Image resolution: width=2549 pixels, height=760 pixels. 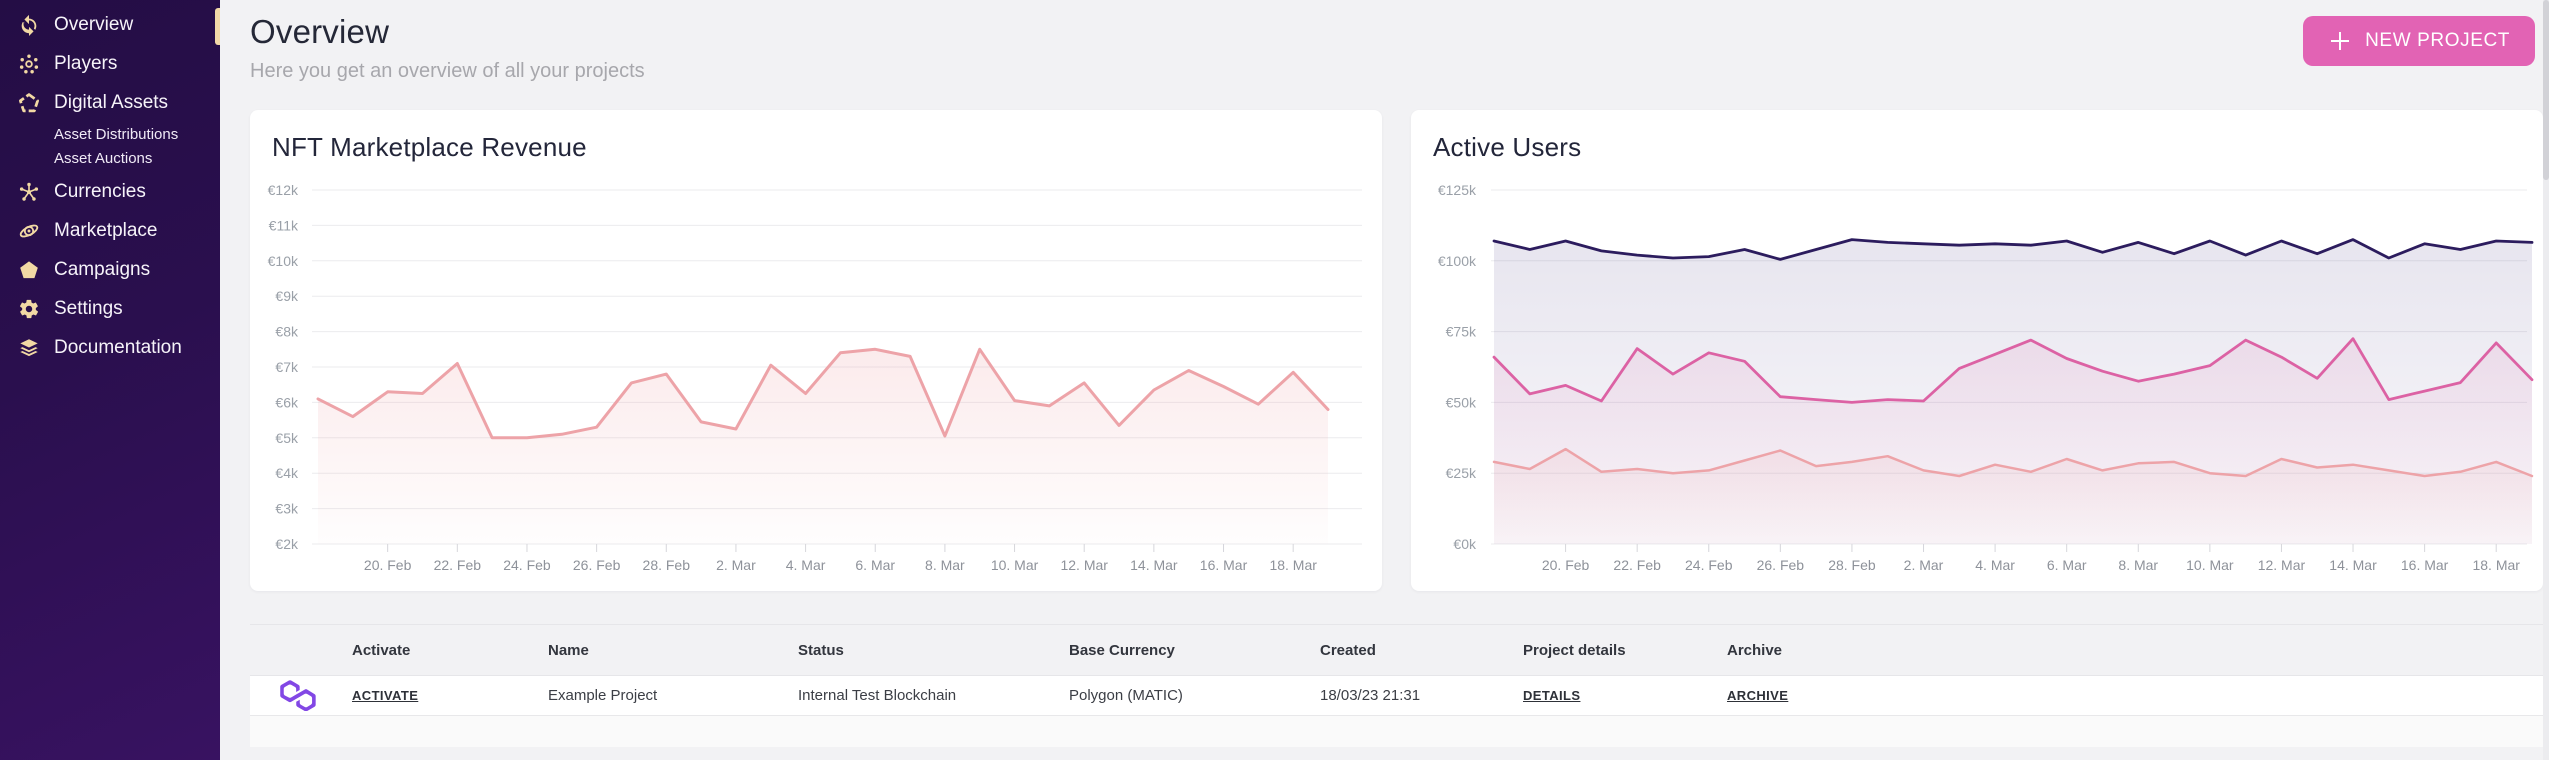 I want to click on table-header-created: Created, so click(x=1348, y=650).